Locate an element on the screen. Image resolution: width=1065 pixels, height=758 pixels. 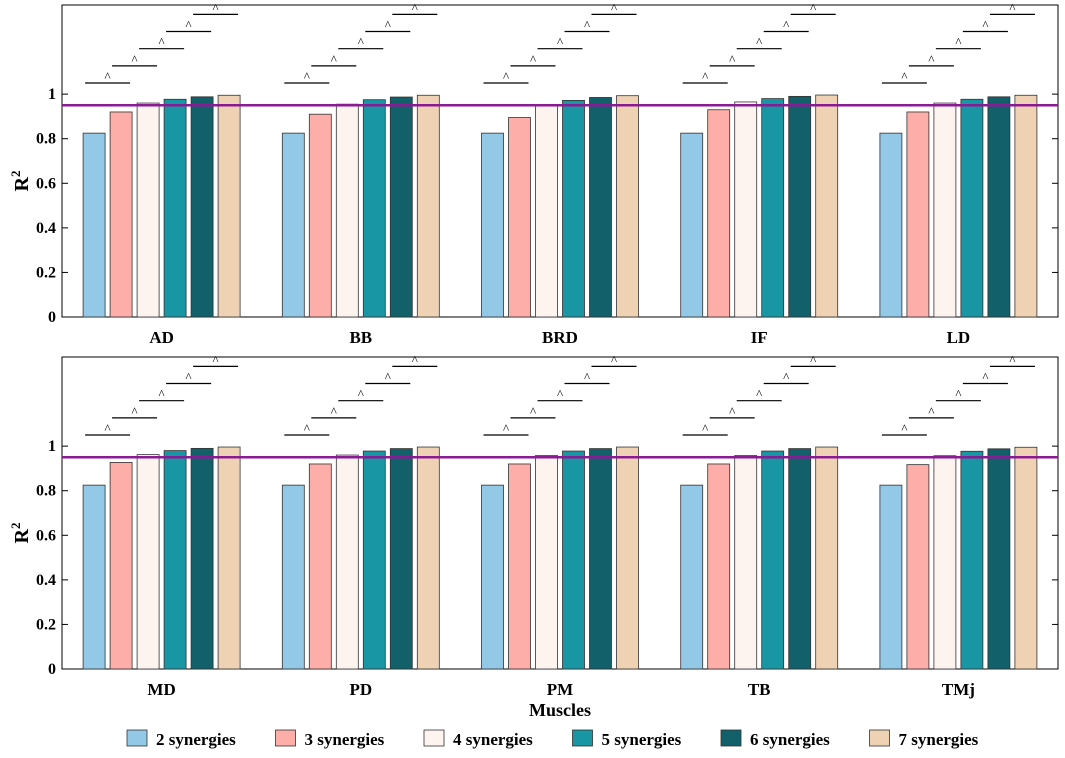
legend-label: 5 synergies is located at coordinates (642, 739).